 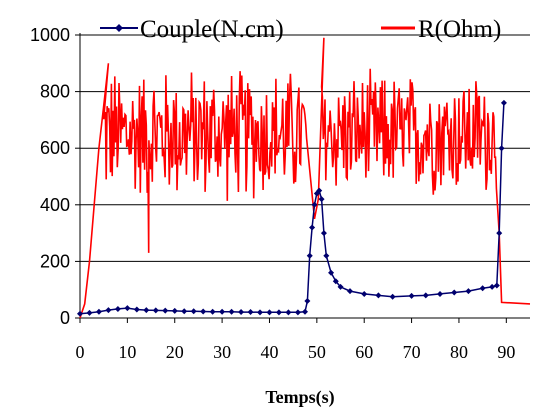 I want to click on legend-couple-label: Couple(N.cm), so click(x=212, y=29).